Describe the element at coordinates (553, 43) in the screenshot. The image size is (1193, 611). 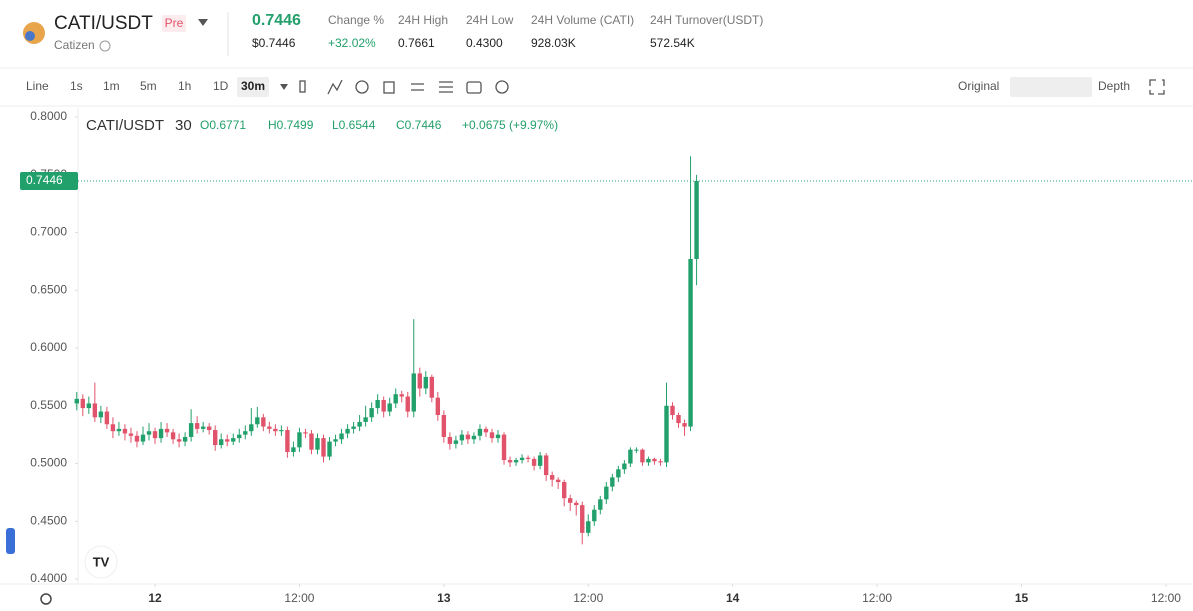
I see `stat-value: 928.03K` at that location.